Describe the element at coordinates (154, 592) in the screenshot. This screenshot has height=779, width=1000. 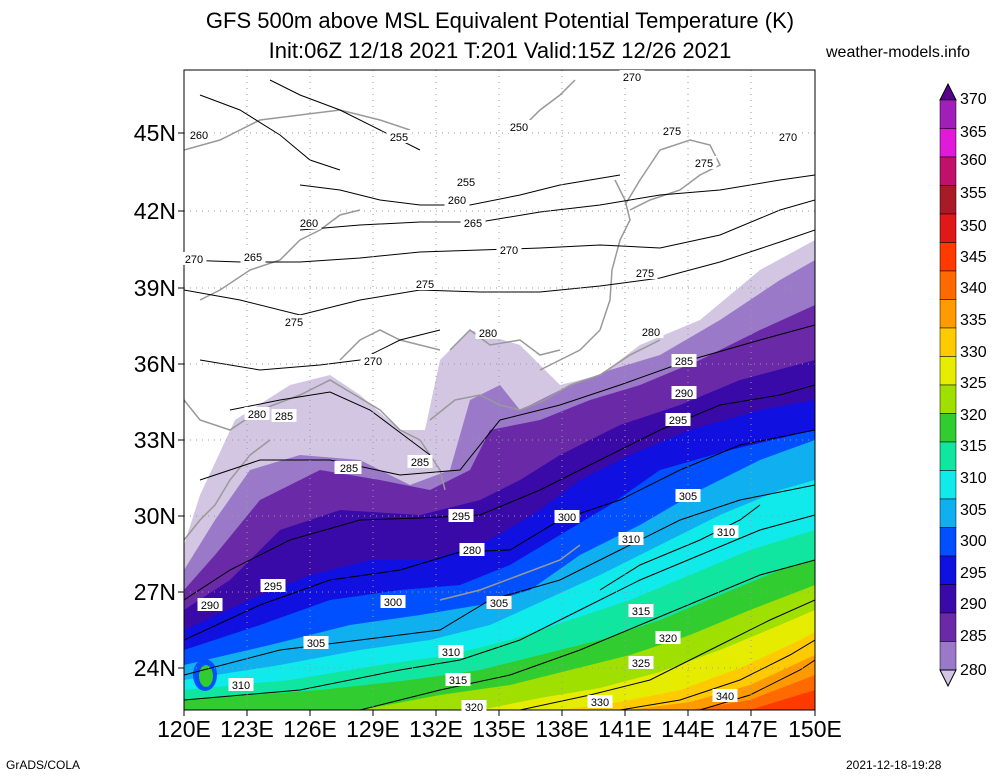
I see `lat-label-27n: 27N` at that location.